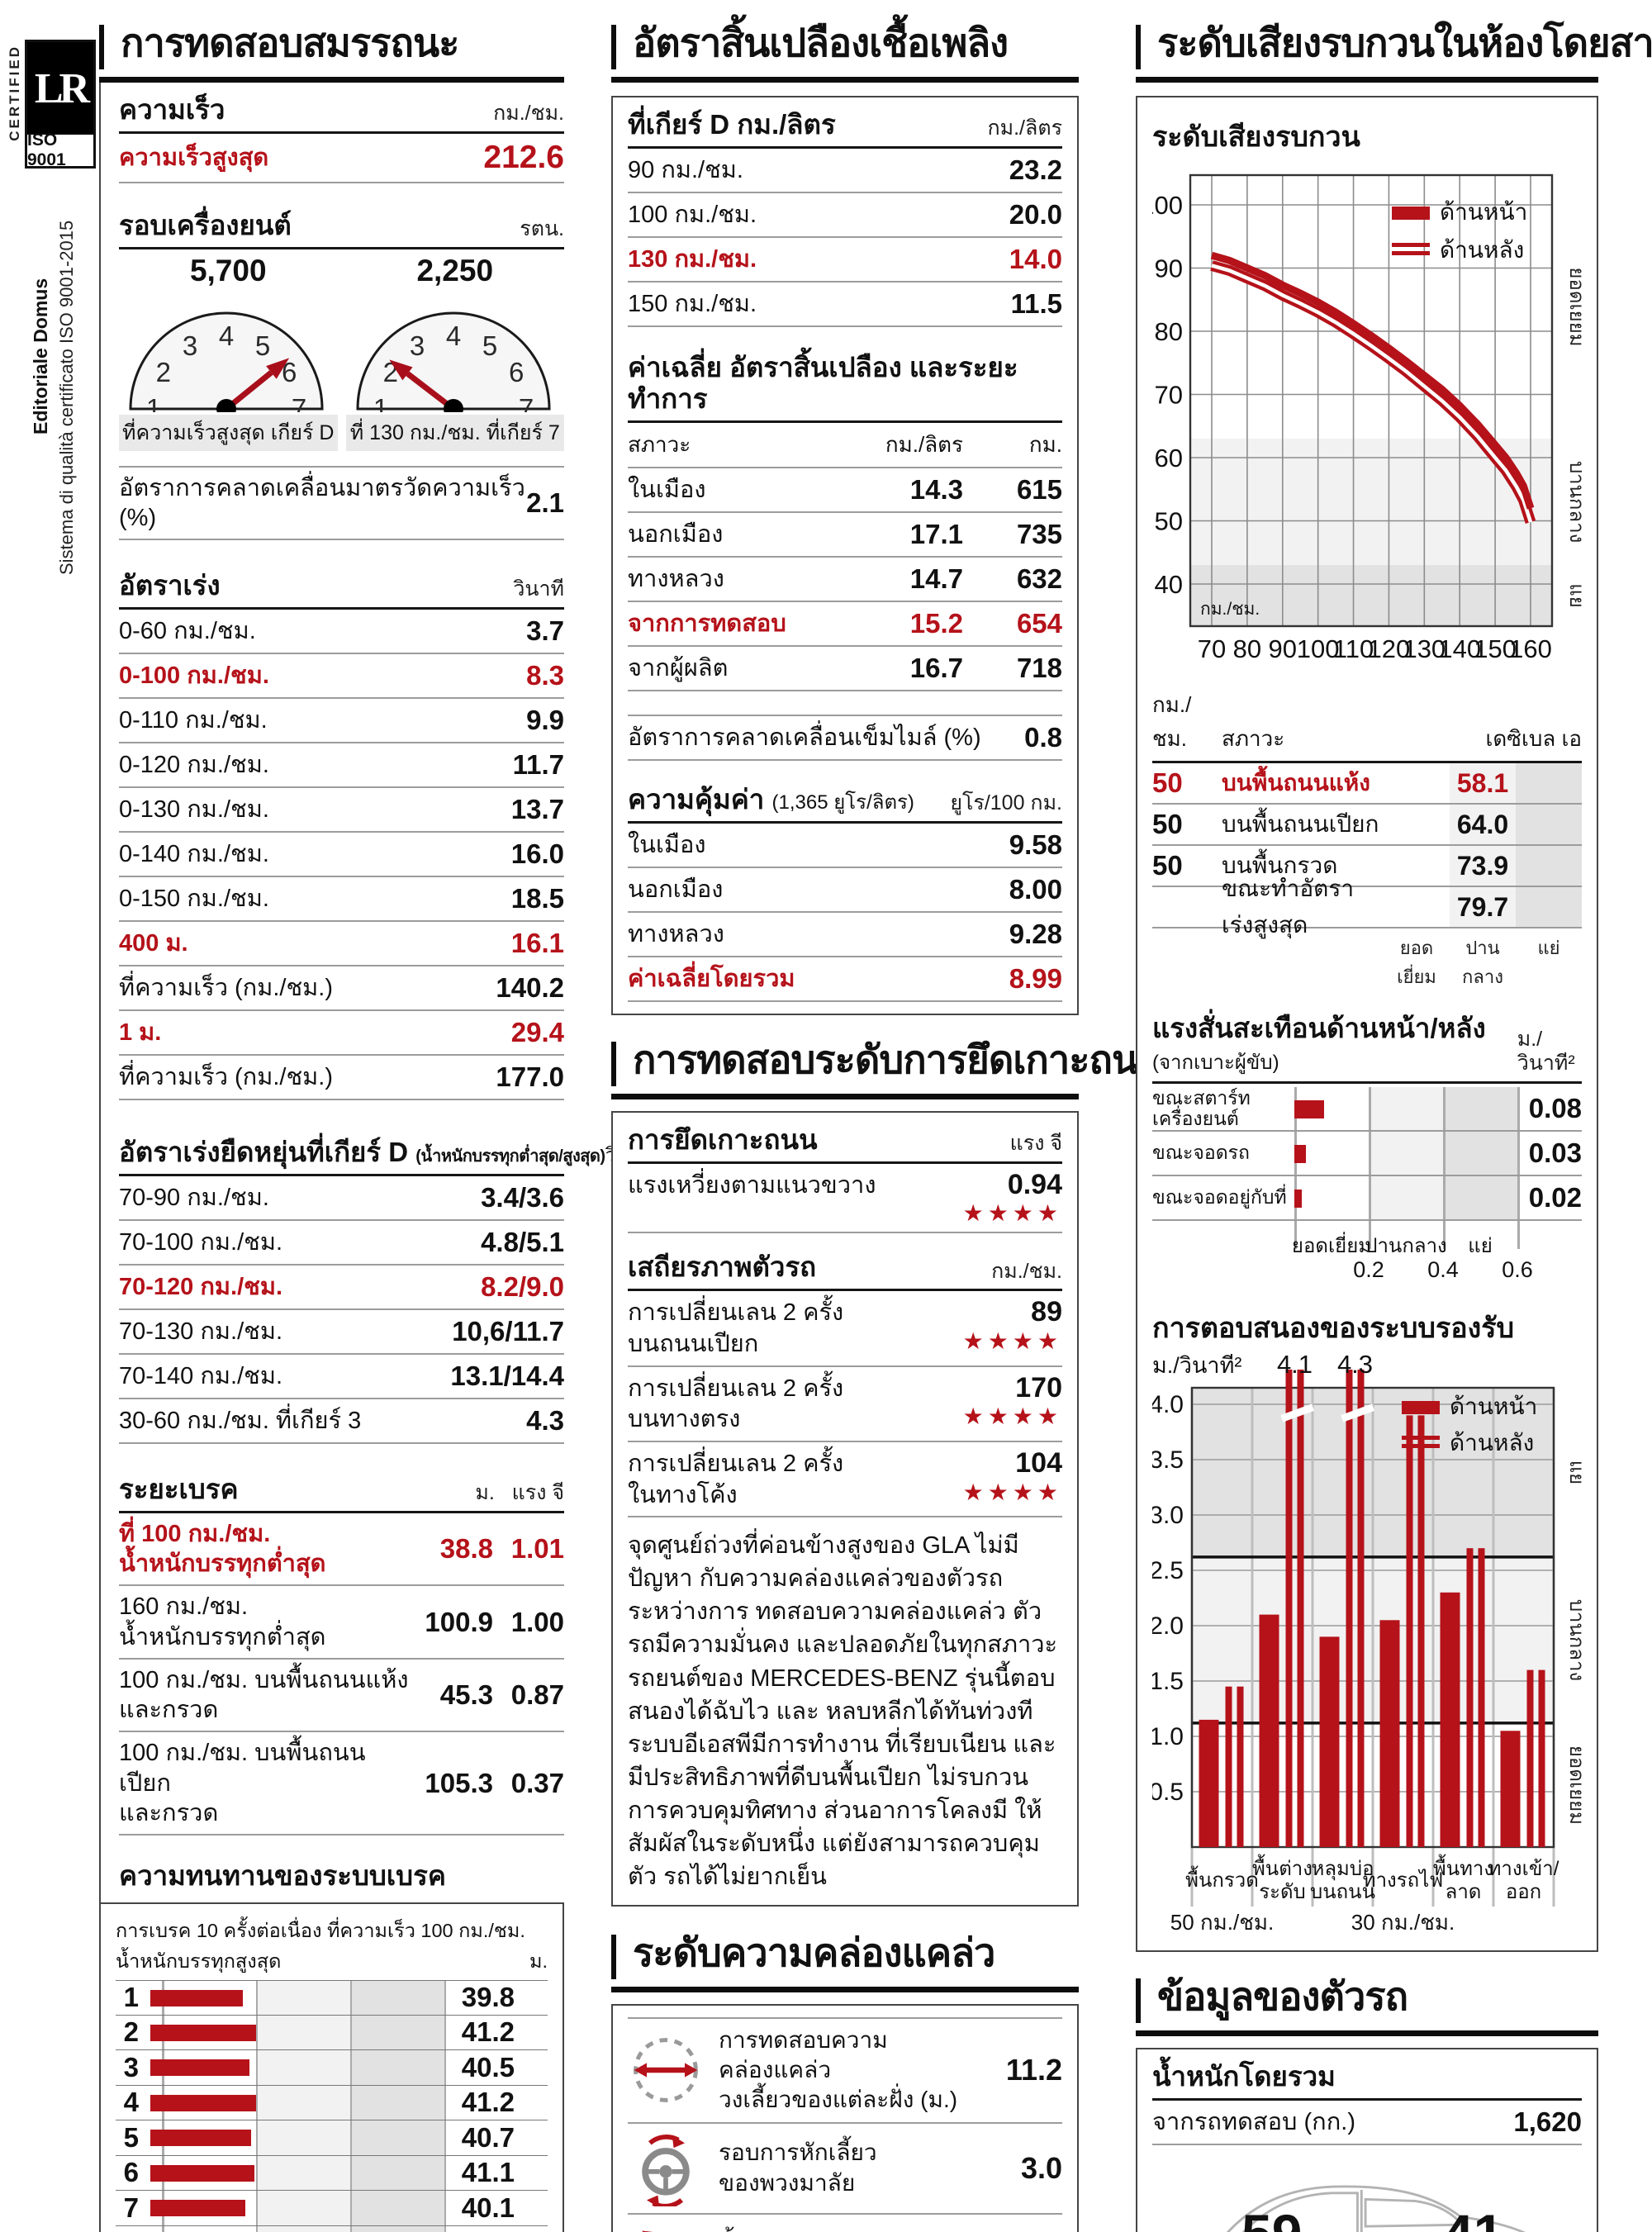 The image size is (1652, 2232). Describe the element at coordinates (1288, 907) in the screenshot. I see `condition-cell: ขณะทำอัตราเร่งสูงสุด` at that location.